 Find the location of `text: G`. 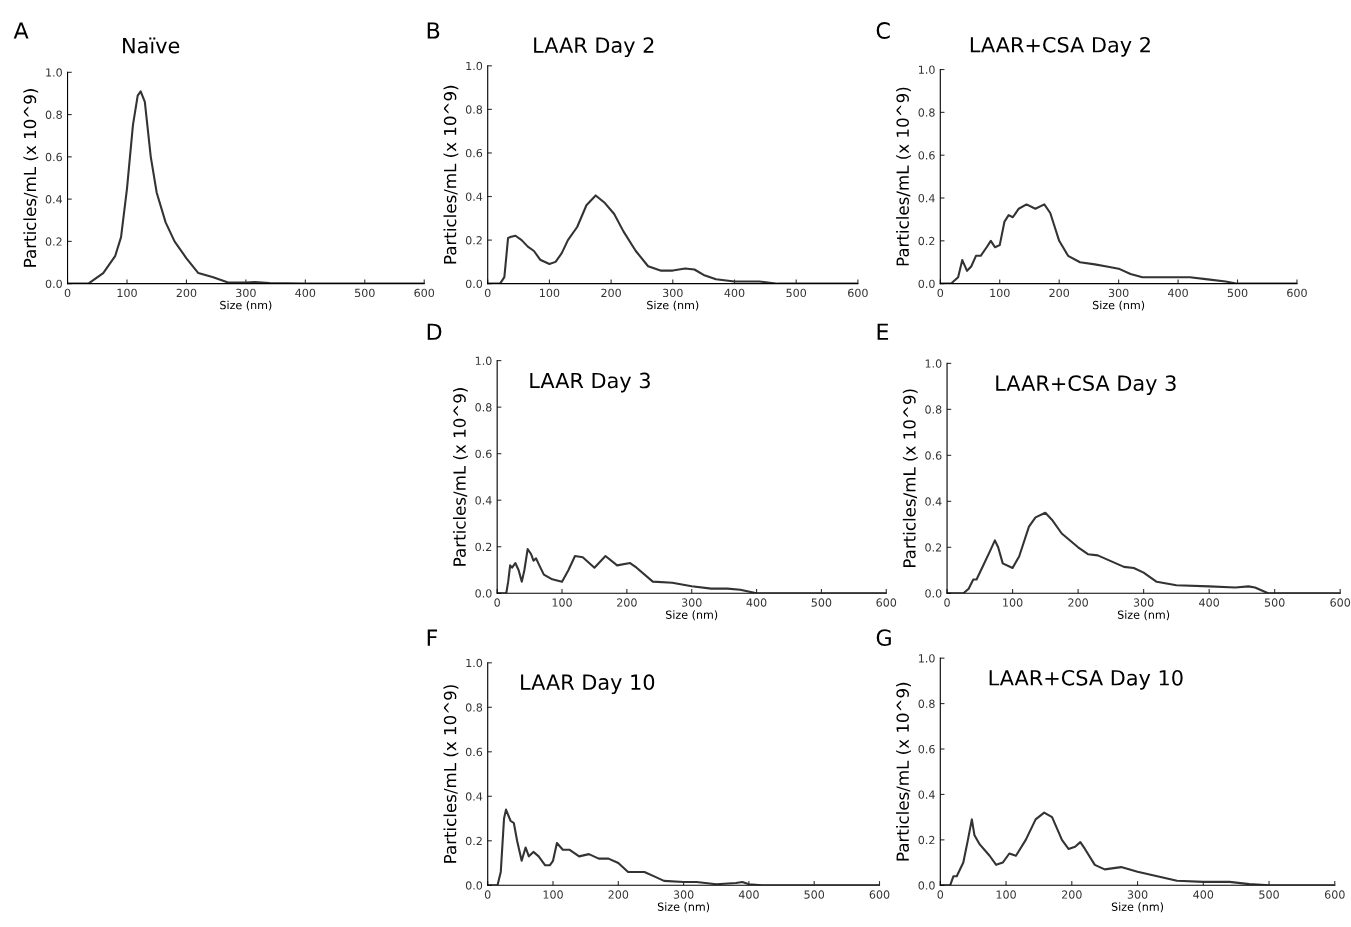

text: G is located at coordinates (883, 638).